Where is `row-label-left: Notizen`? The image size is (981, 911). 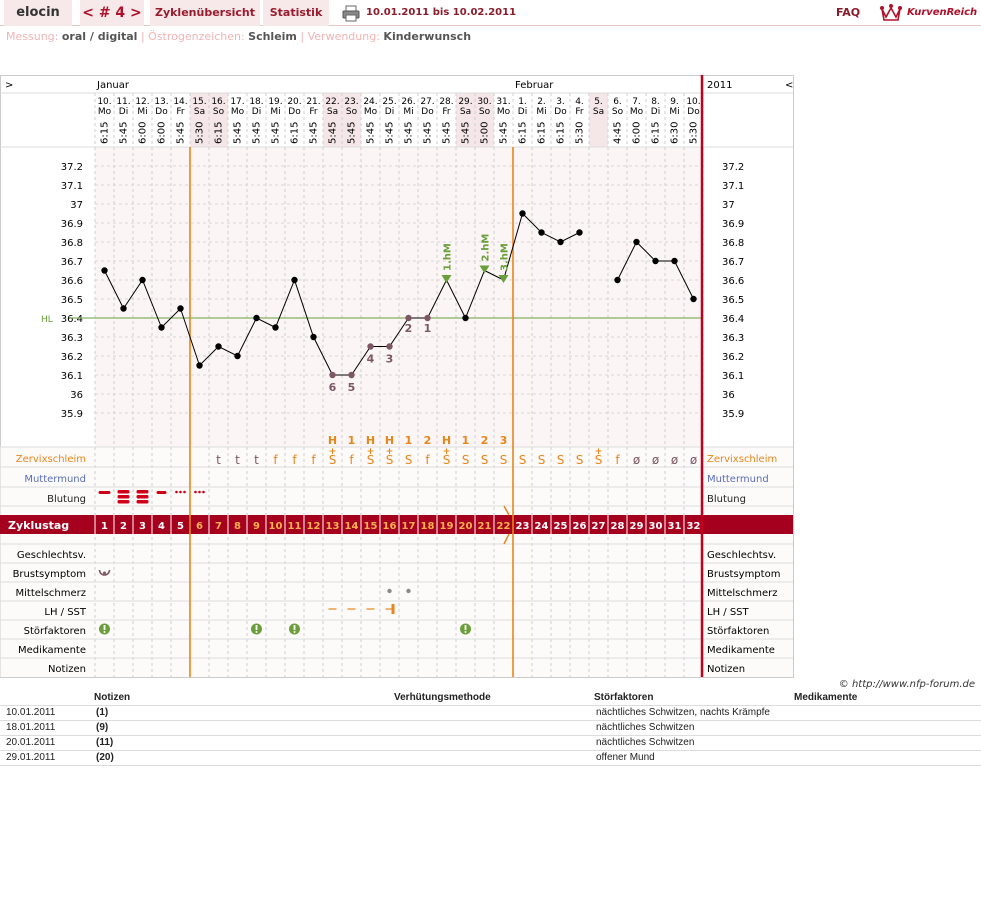 row-label-left: Notizen is located at coordinates (67, 669).